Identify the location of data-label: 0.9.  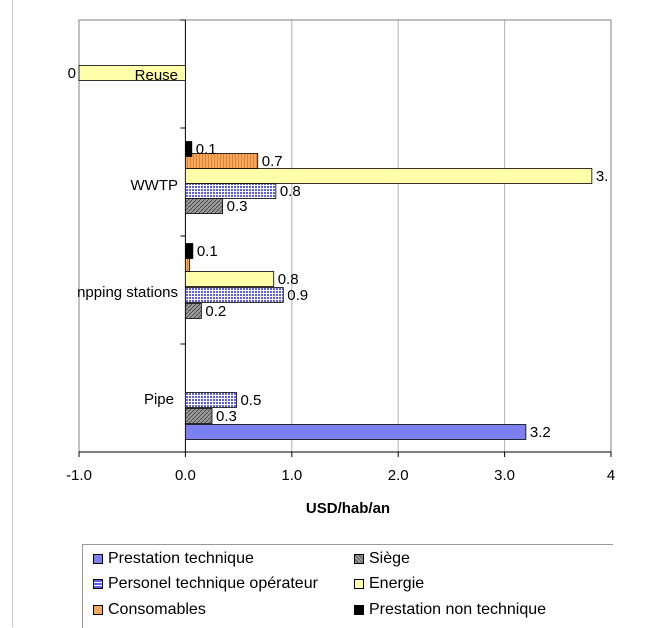
(297, 295).